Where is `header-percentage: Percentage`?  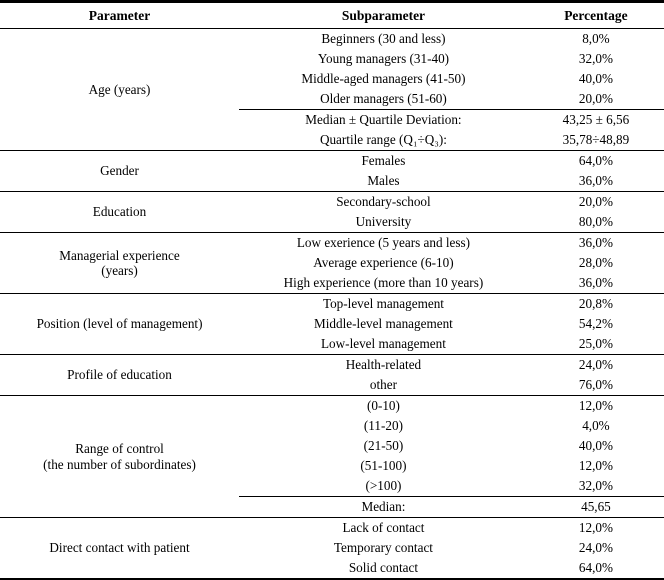
header-percentage: Percentage is located at coordinates (595, 15).